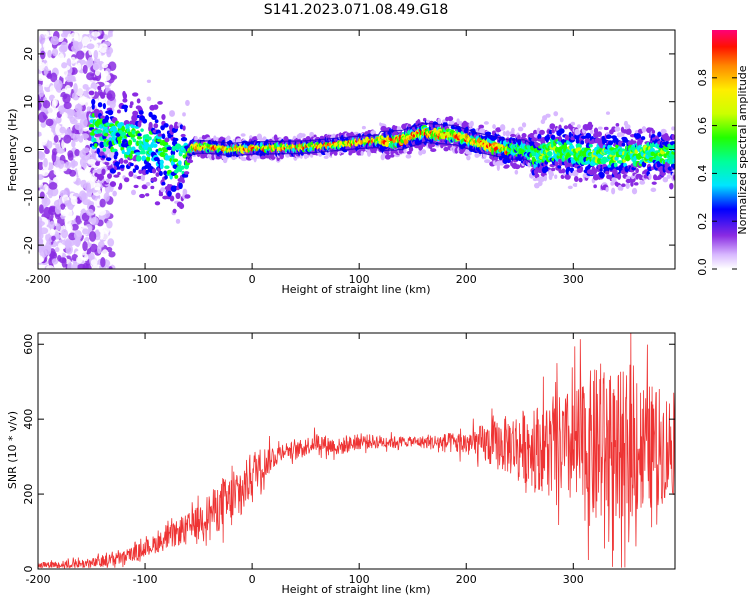 Image resolution: width=750 pixels, height=600 pixels. Describe the element at coordinates (356, 10) in the screenshot. I see `figure-title: S141.2023.071.08.49.G18` at that location.